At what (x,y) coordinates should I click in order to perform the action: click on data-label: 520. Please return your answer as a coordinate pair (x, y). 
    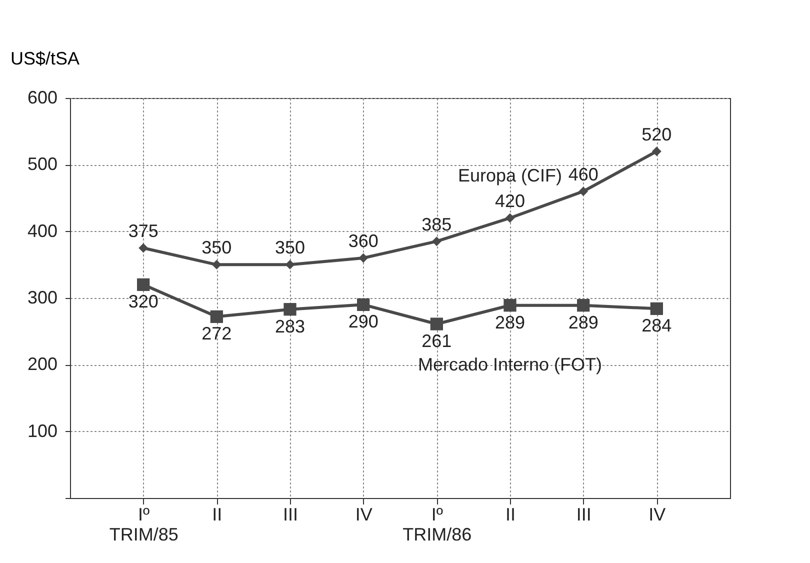
    Looking at the image, I should click on (657, 134).